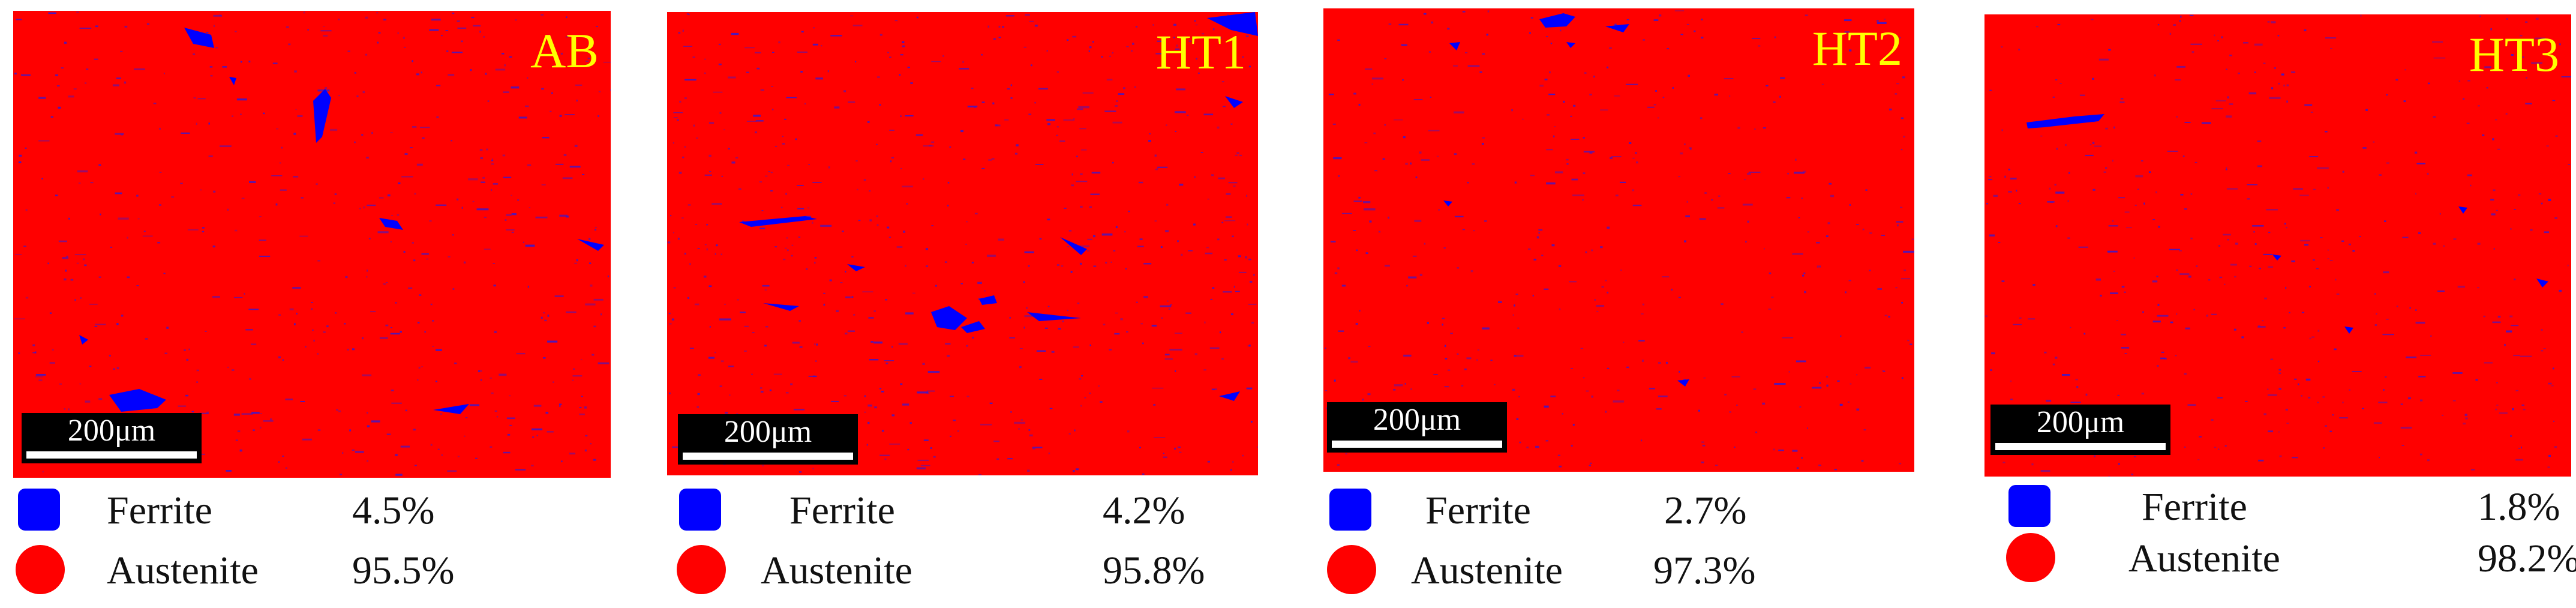  What do you see at coordinates (1705, 510) in the screenshot?
I see `phase-fraction: 2.7%` at bounding box center [1705, 510].